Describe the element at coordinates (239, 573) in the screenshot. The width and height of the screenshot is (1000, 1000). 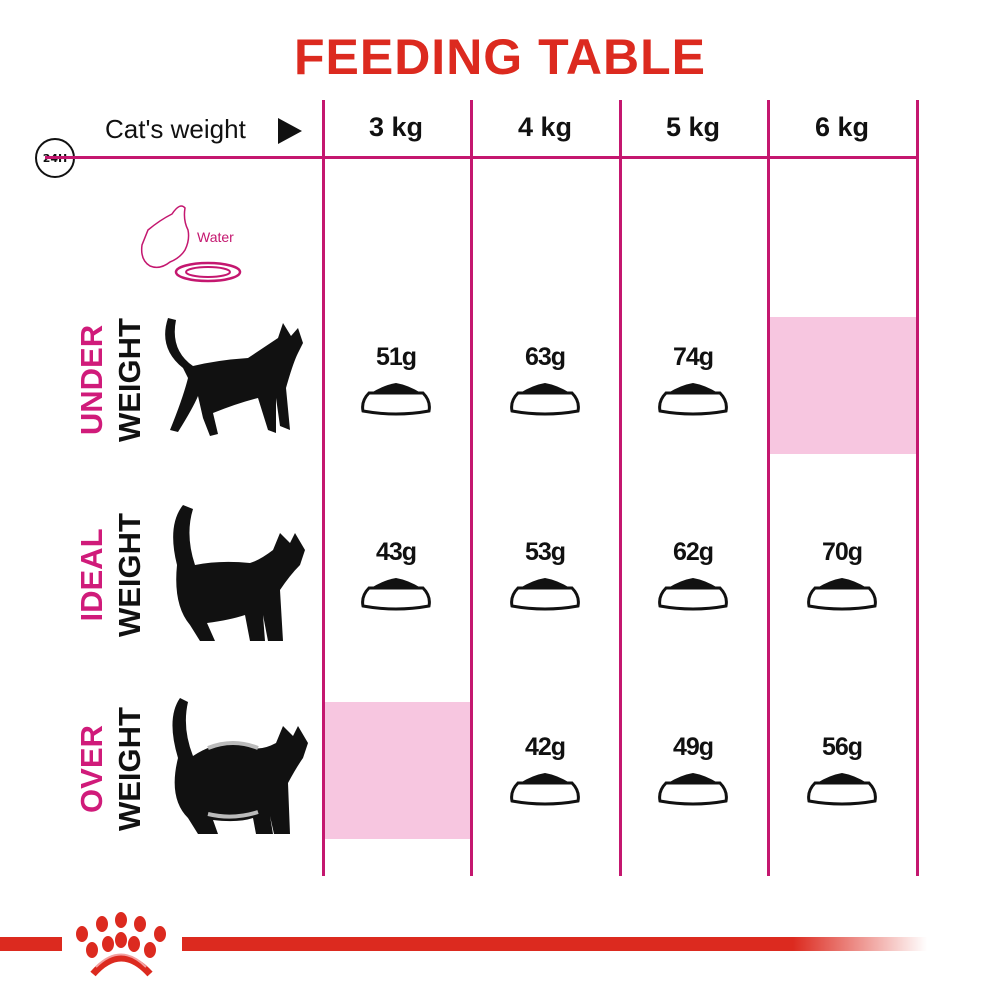
I see `ideal-cat-icon` at that location.